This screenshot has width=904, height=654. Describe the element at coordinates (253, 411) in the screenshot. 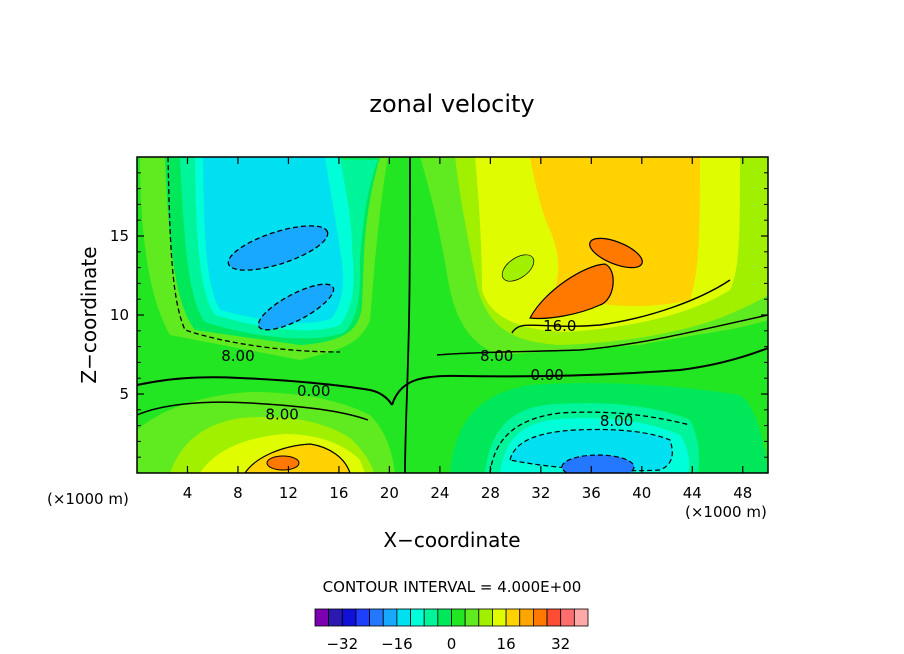

I see `plus8-line-bottom` at that location.